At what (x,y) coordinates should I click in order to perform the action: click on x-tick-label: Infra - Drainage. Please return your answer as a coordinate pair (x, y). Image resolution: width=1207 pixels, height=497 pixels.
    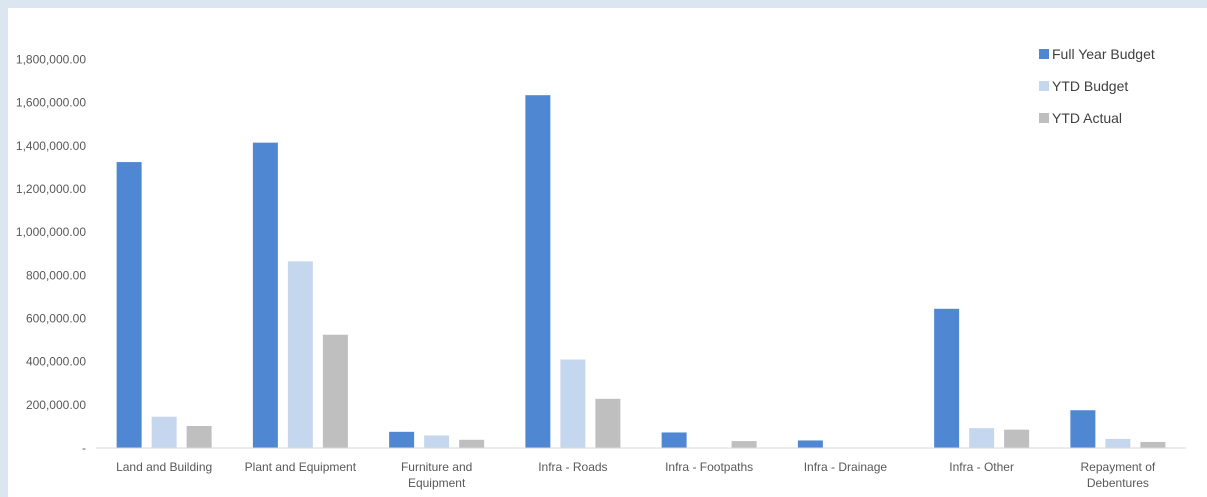
    Looking at the image, I should click on (846, 467).